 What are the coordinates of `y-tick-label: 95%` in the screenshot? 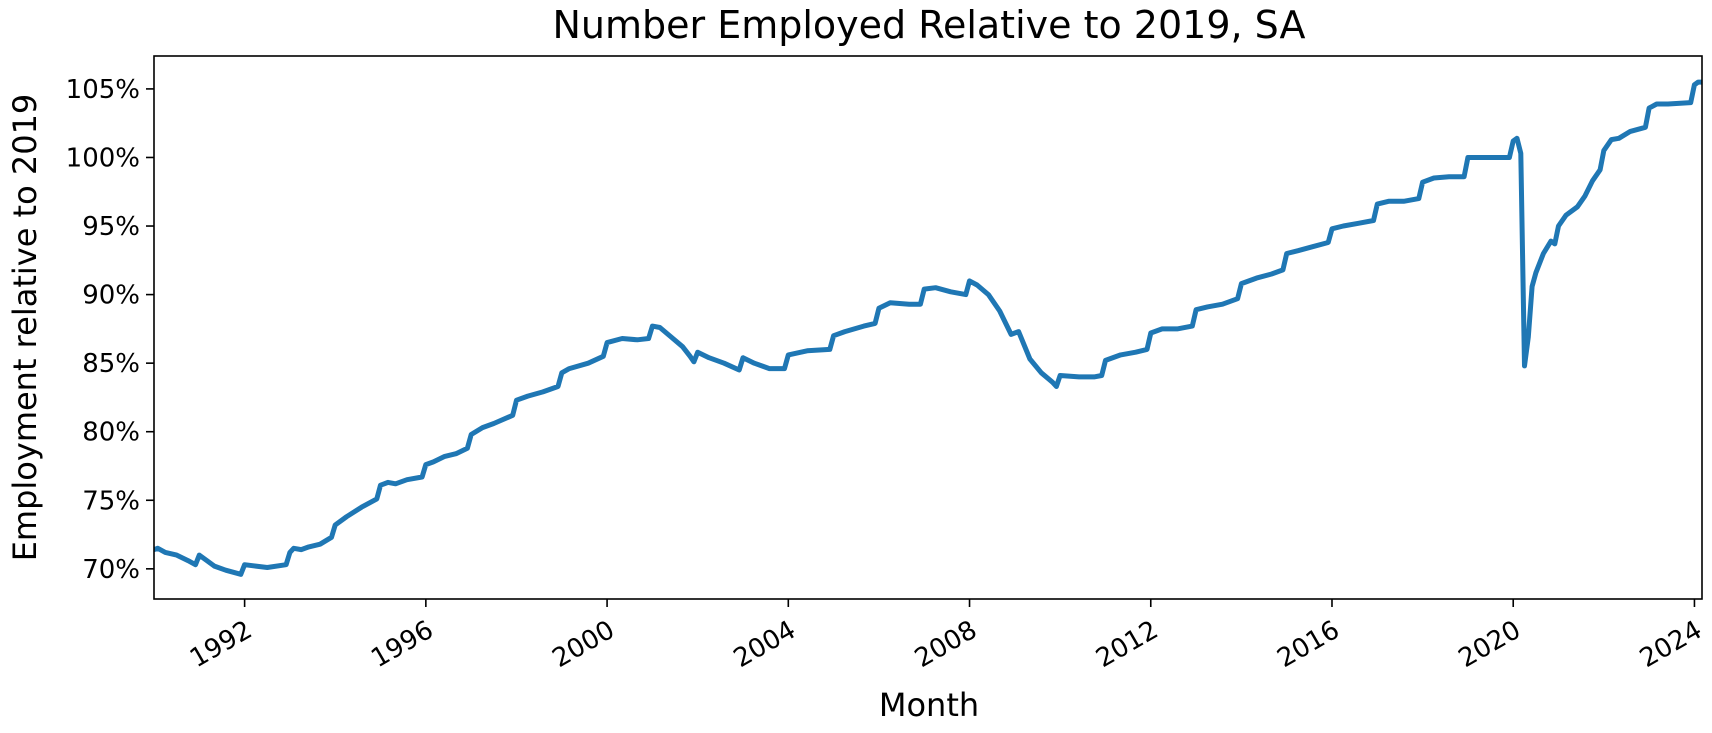 It's located at (111, 227).